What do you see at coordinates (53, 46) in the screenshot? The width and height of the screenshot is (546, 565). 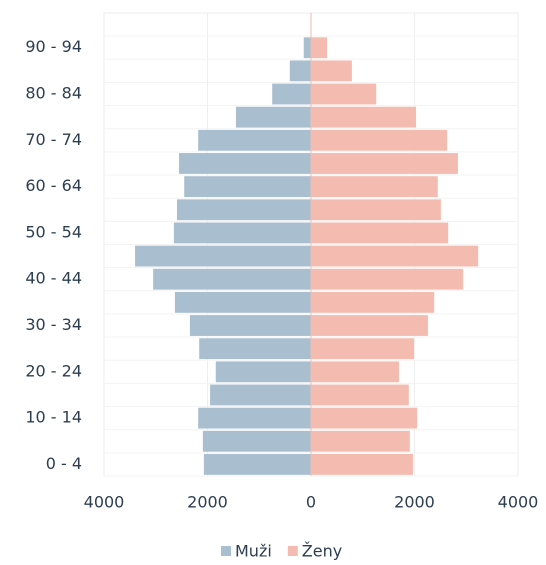 I see `y-tick-label: 90 - 94` at bounding box center [53, 46].